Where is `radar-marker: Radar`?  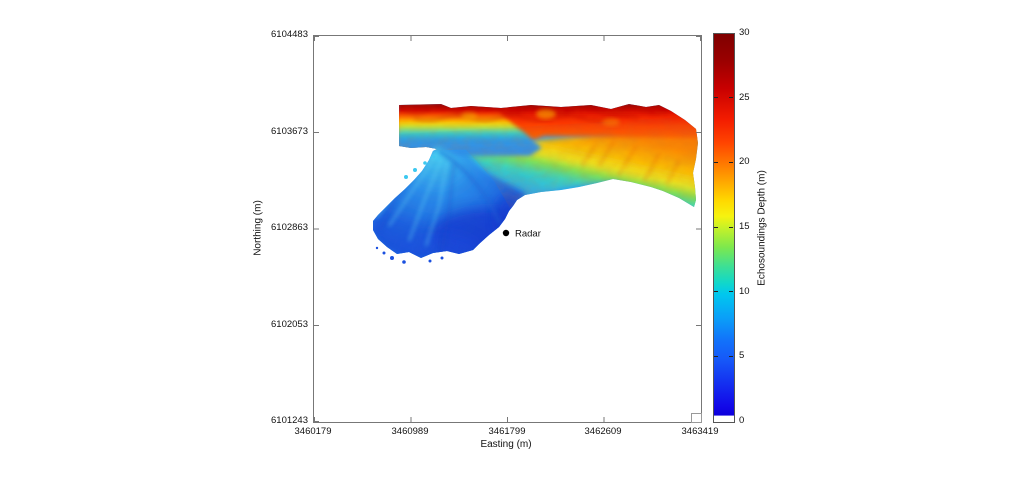
radar-marker: Radar is located at coordinates (521, 234).